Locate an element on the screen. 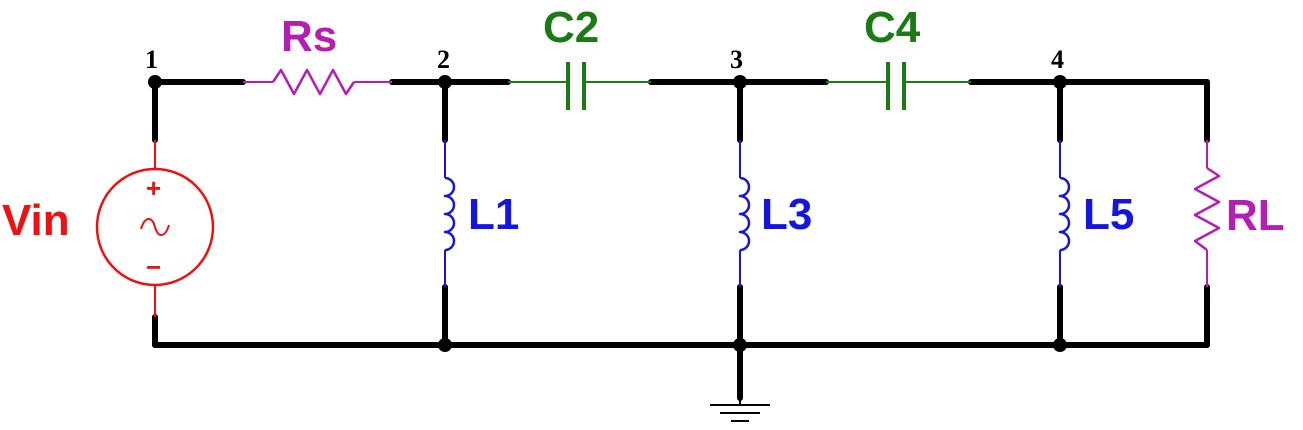 The image size is (1303, 430). node-number-2: 2 is located at coordinates (443, 59).